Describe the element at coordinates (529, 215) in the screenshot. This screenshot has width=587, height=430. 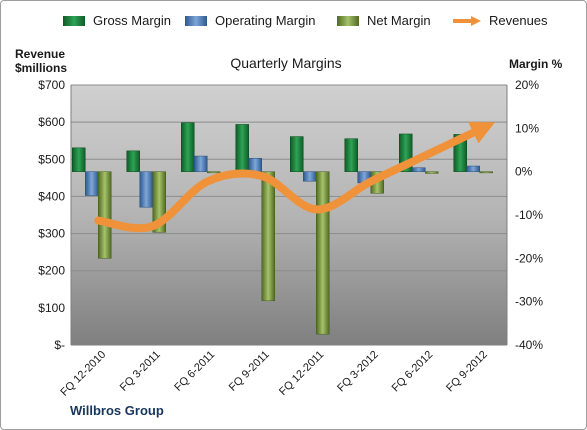
I see `right-tick-label: -10%` at that location.